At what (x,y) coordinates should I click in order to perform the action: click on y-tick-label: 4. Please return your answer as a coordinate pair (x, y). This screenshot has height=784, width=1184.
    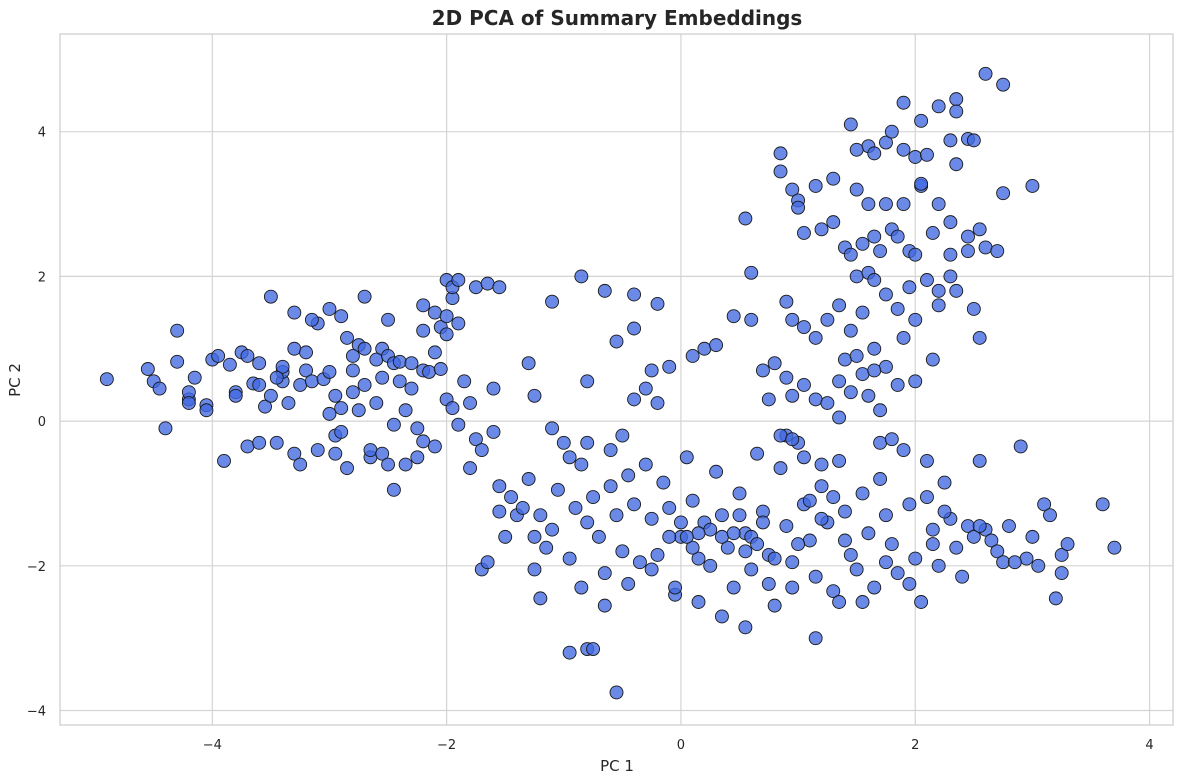
    Looking at the image, I should click on (42, 133).